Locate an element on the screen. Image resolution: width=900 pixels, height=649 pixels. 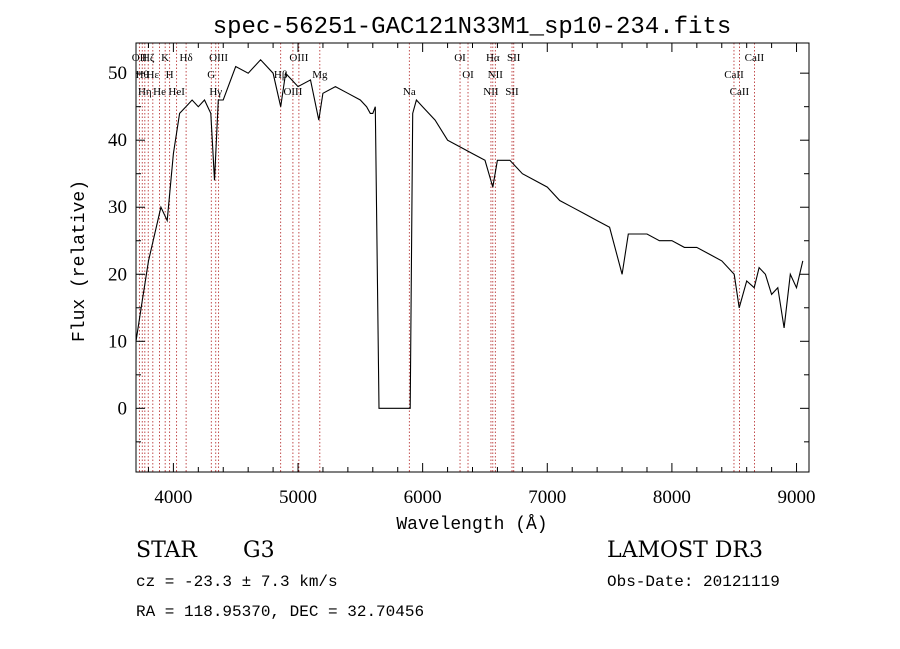
line-label-9: Hδ is located at coordinates (186, 58).